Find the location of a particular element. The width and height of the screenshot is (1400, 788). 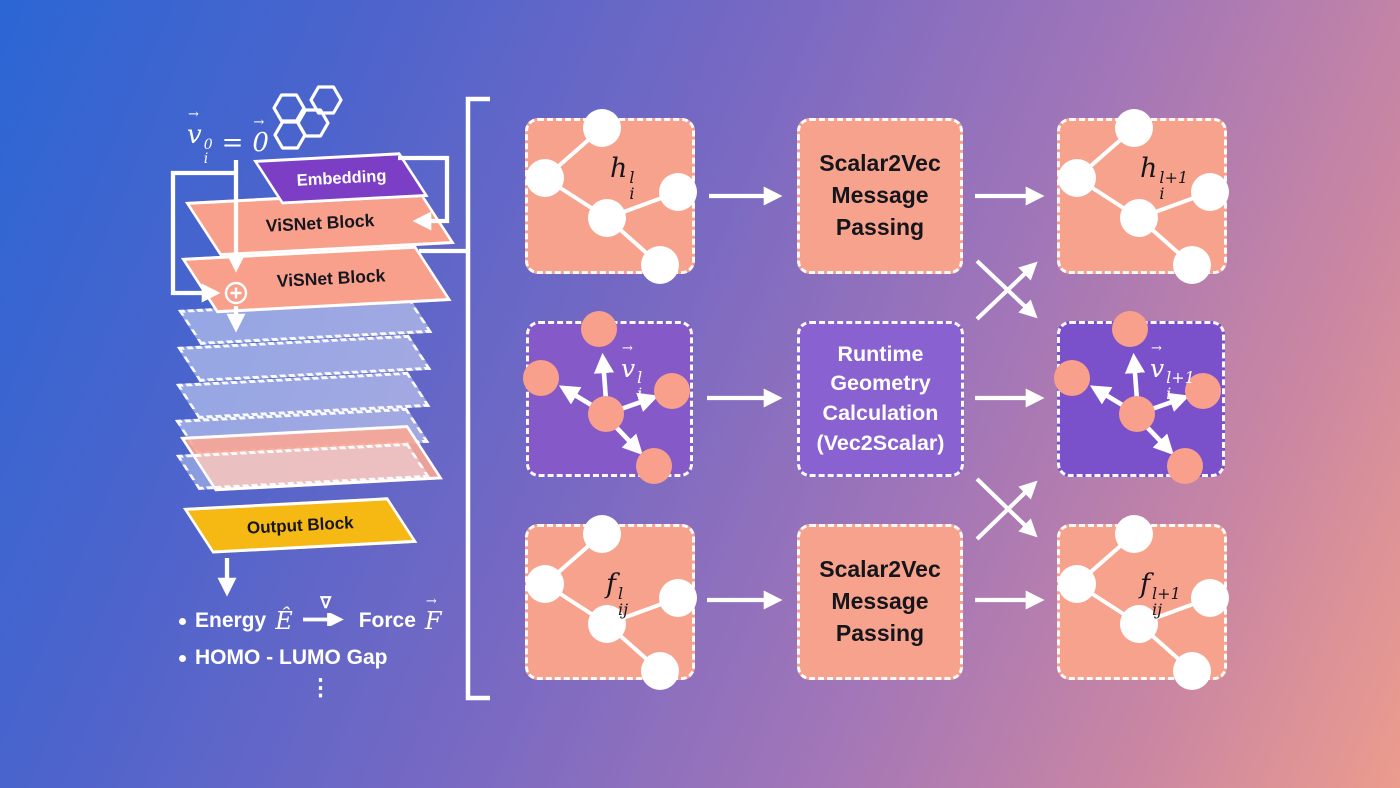

visnet-block-1-label: ViSNet Block is located at coordinates (320, 222).